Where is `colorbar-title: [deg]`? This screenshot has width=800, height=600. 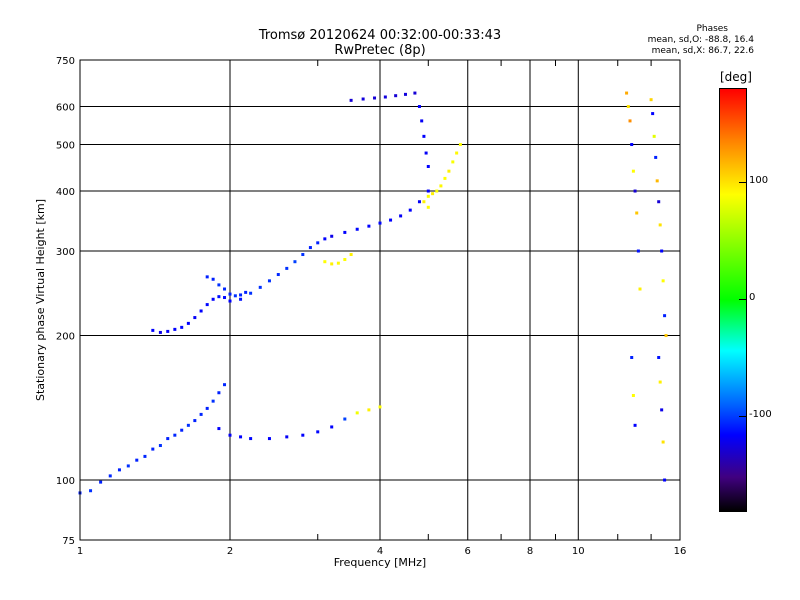
colorbar-title: [deg] is located at coordinates (736, 77).